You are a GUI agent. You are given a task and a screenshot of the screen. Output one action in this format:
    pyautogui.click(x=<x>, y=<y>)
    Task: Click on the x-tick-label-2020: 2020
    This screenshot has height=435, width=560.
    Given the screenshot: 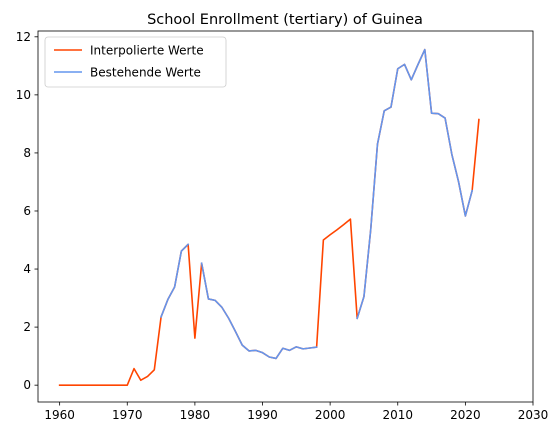 What is the action you would take?
    pyautogui.click(x=465, y=415)
    